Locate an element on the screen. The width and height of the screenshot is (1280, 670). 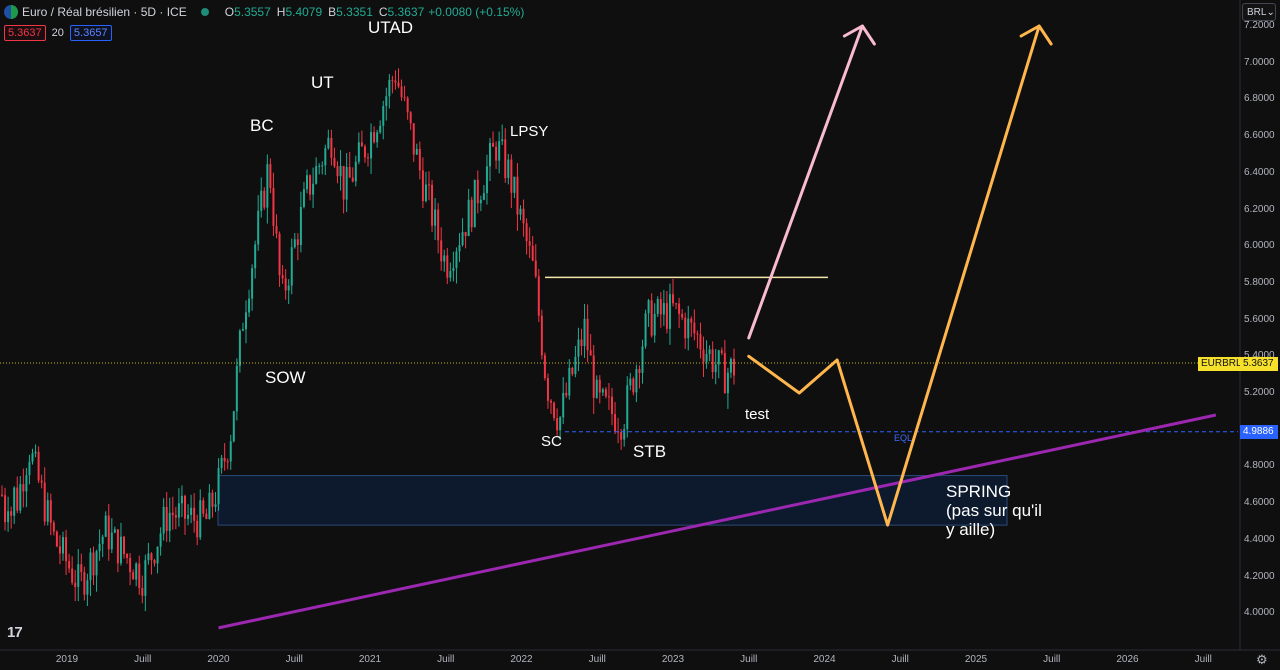
buy-button: 5.3657 is located at coordinates (90, 33).